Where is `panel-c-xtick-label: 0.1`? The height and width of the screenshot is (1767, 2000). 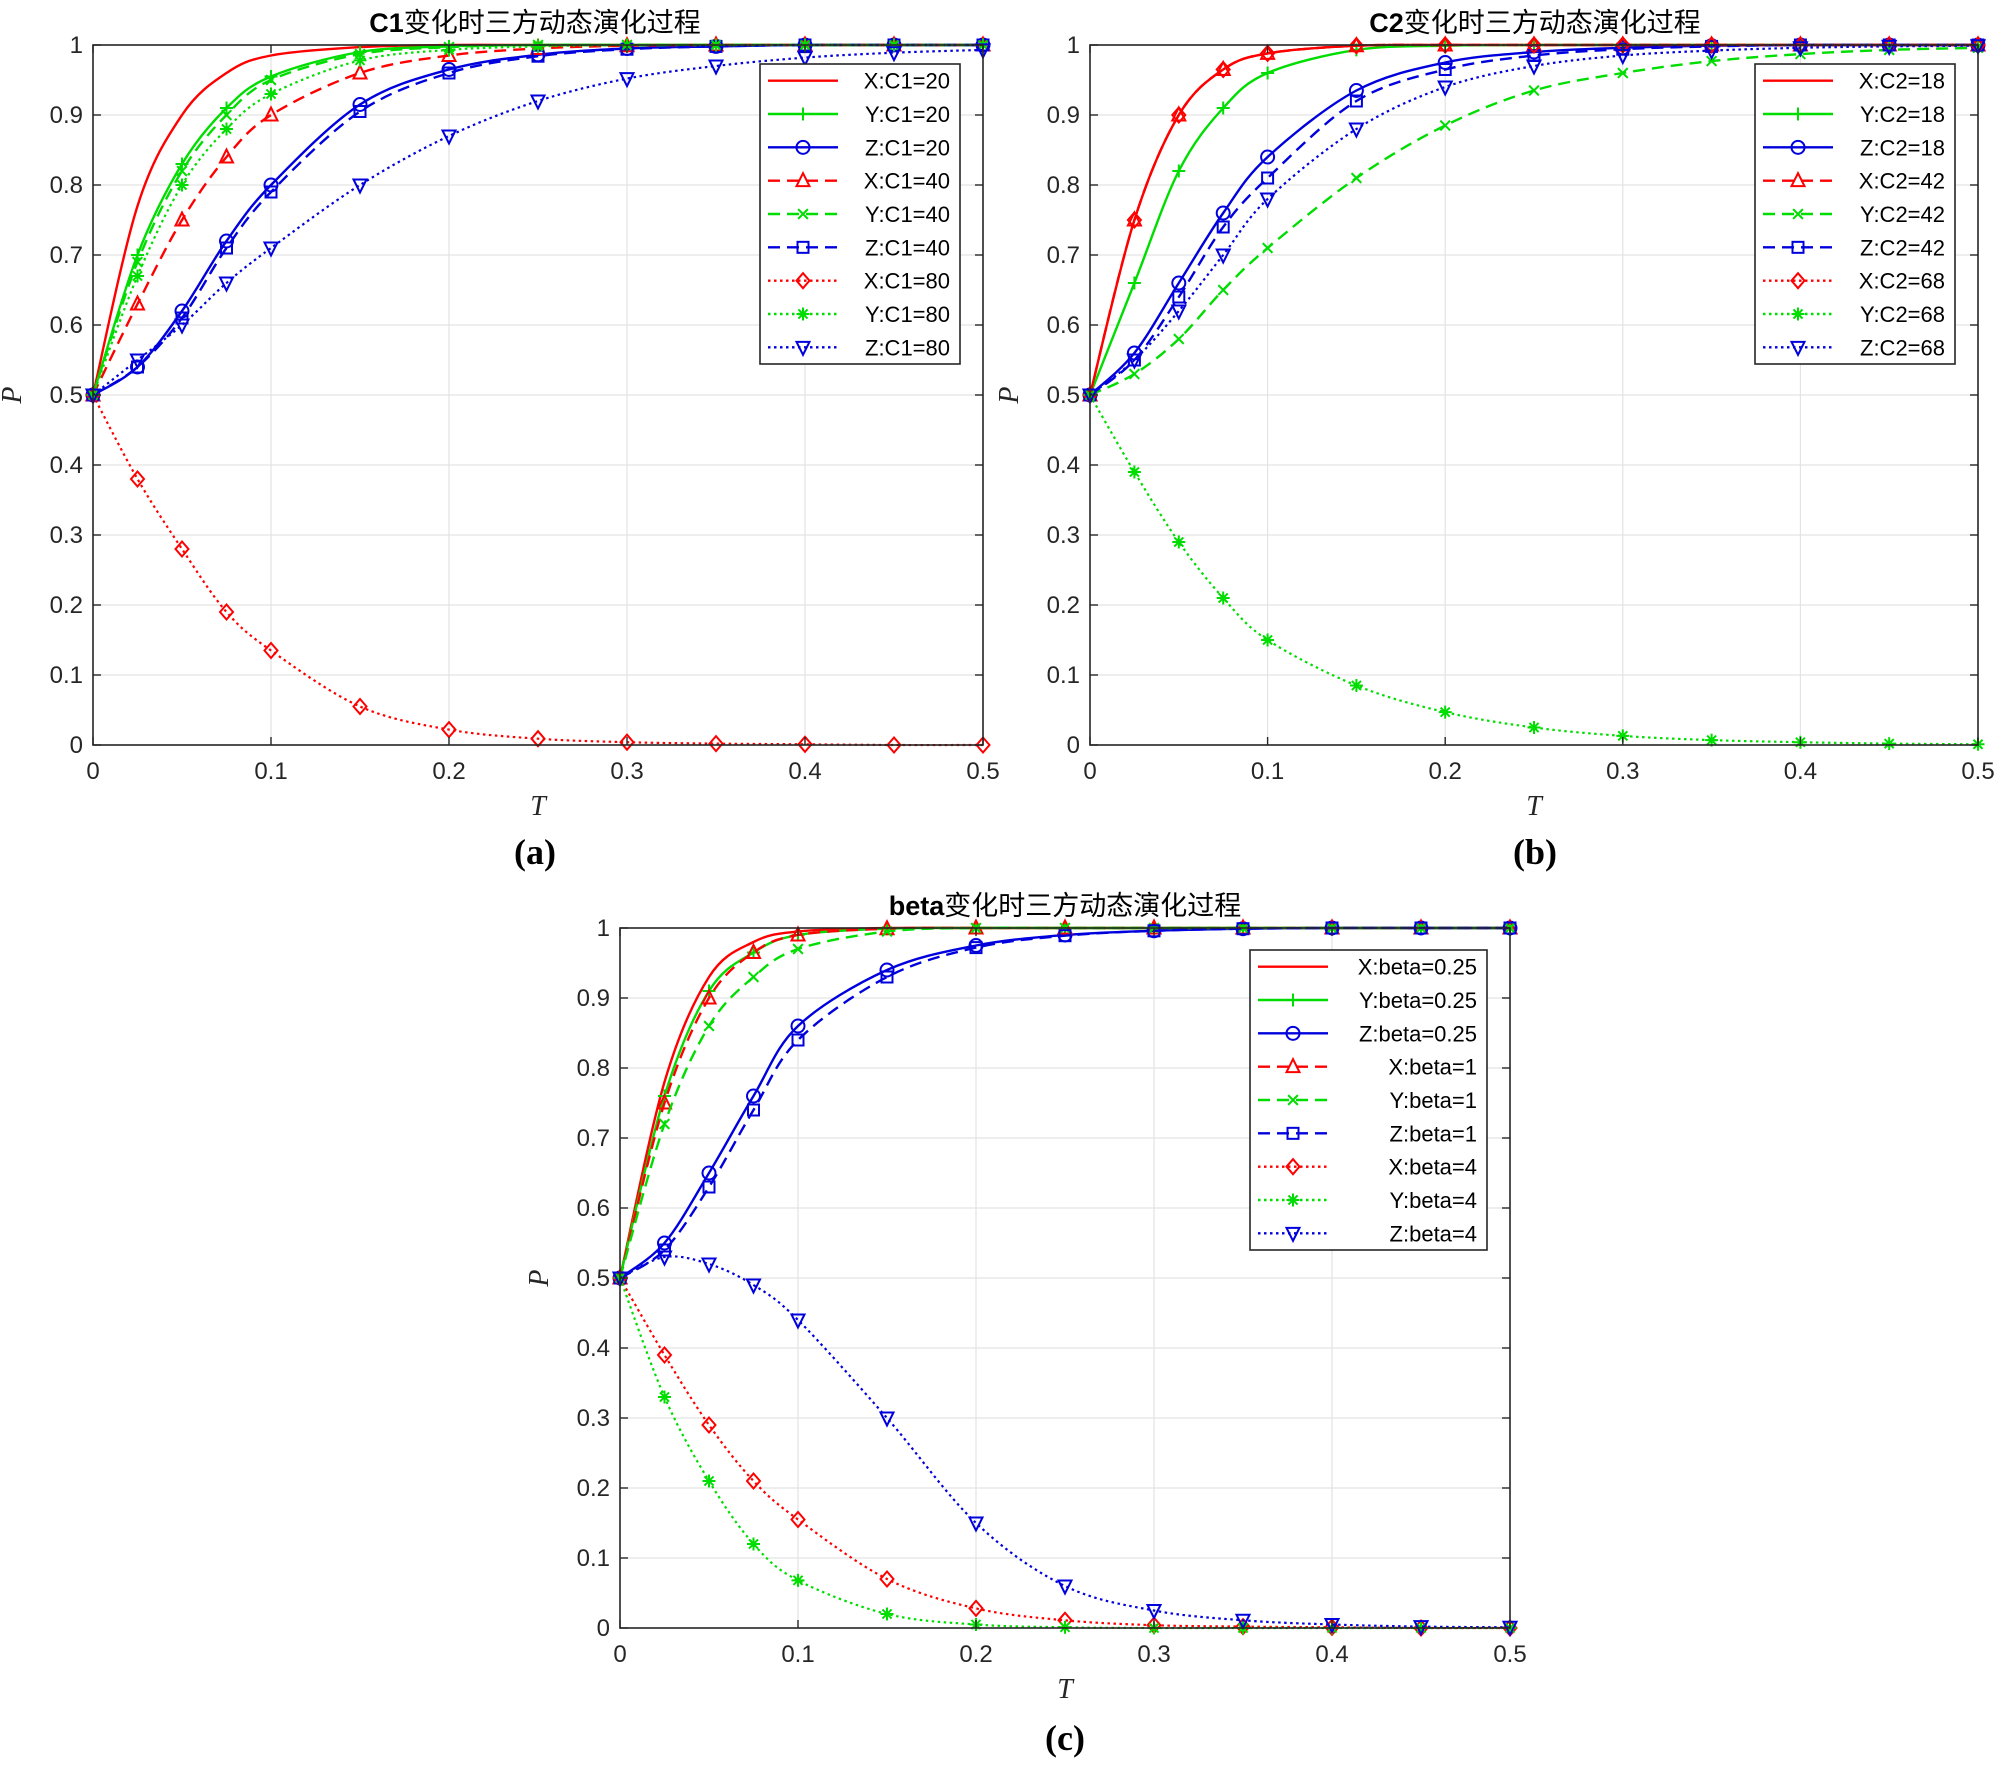 panel-c-xtick-label: 0.1 is located at coordinates (797, 1654).